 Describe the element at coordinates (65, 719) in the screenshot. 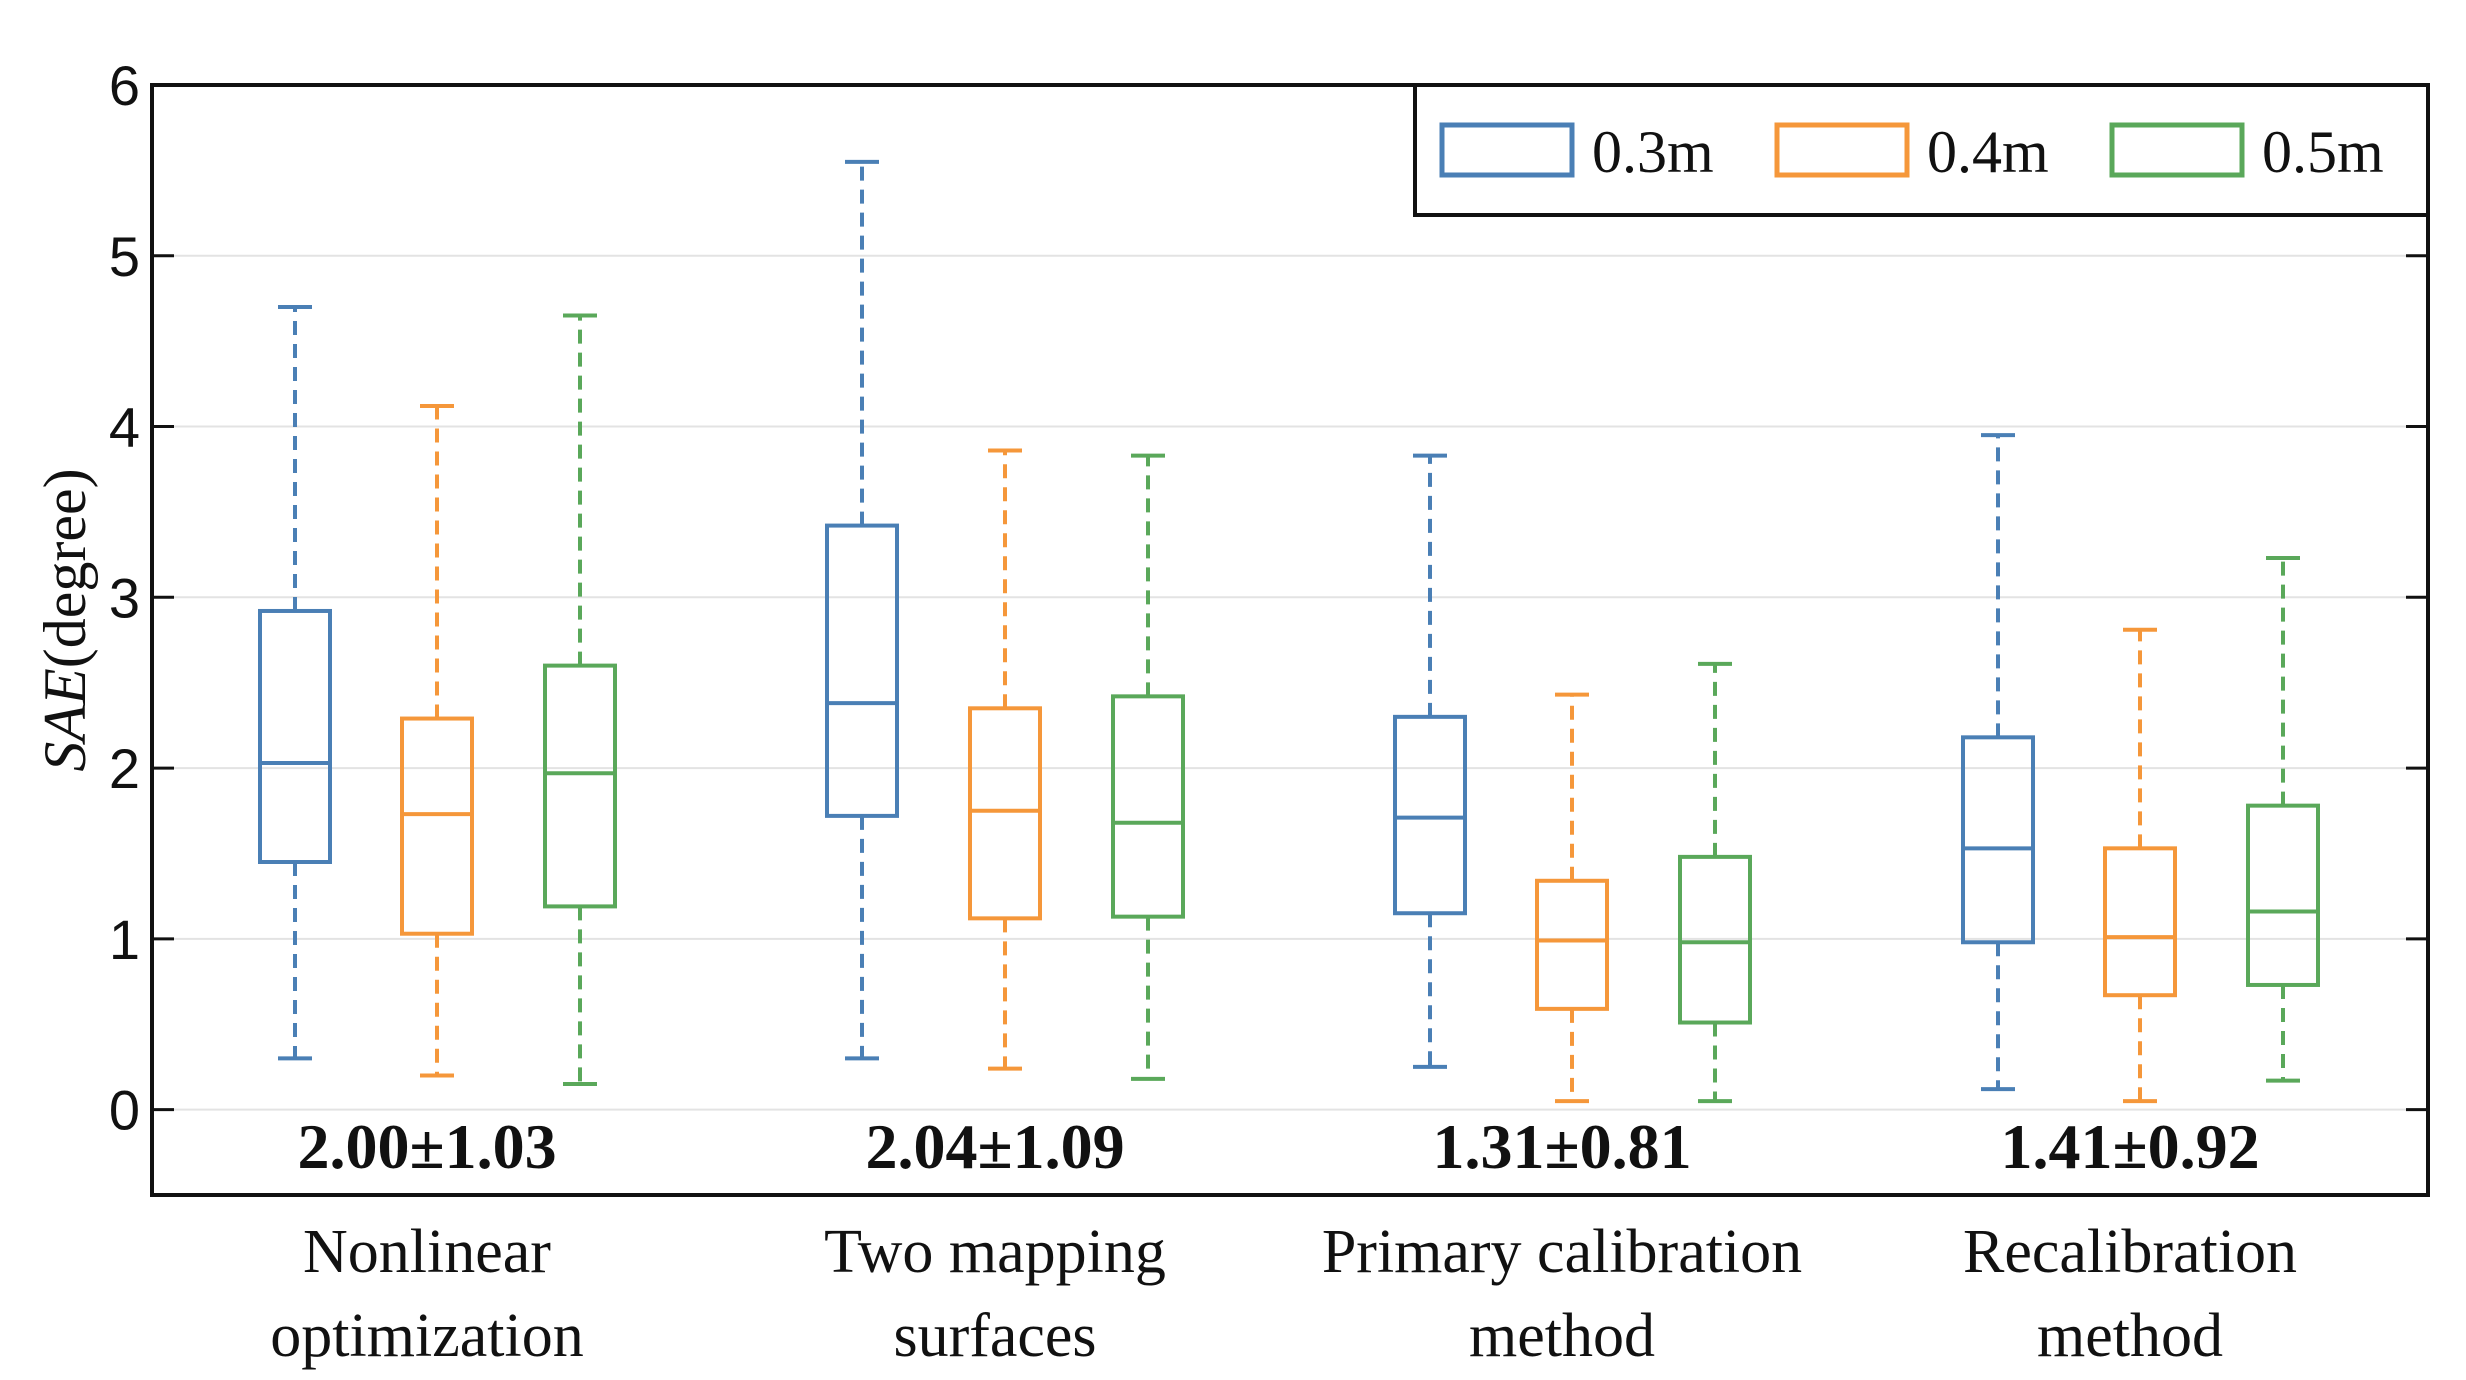

I see `y-axis-label-italic: SAE` at that location.